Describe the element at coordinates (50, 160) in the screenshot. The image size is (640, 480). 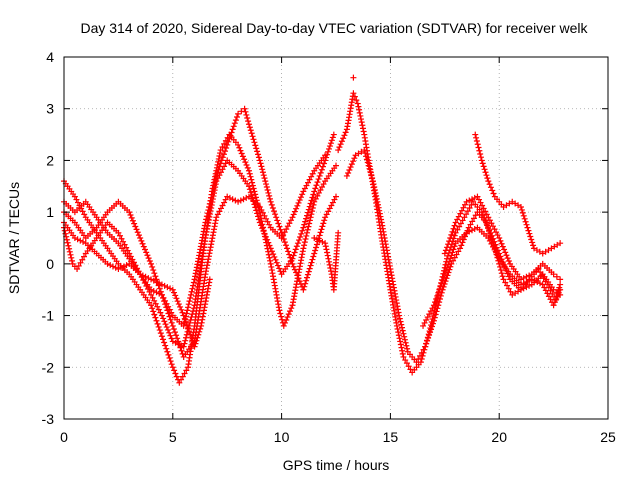
I see `y-tick-label: 2` at that location.